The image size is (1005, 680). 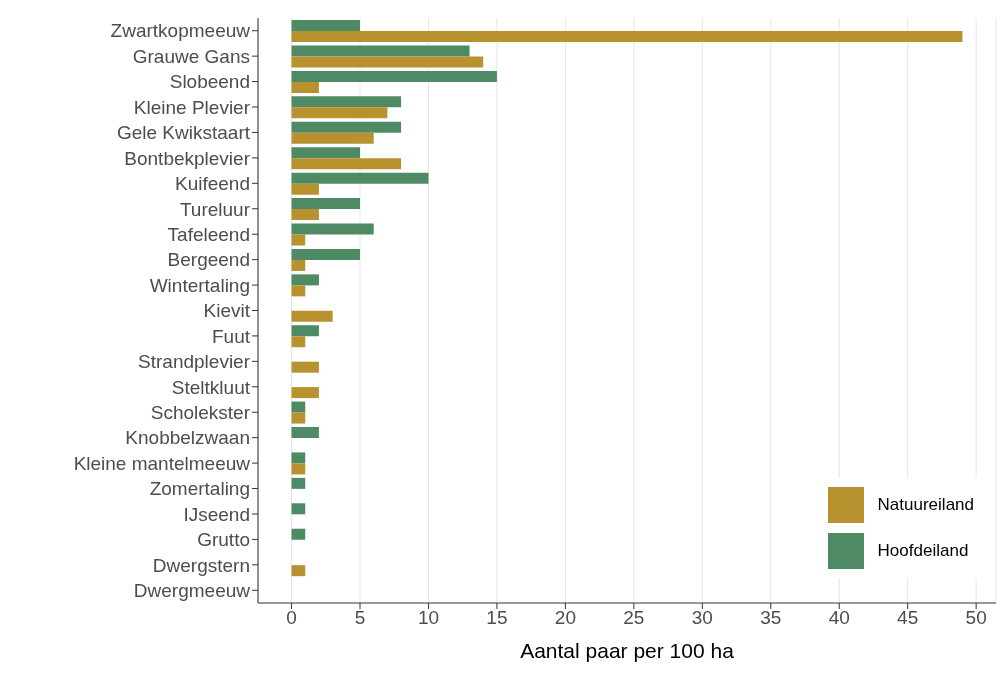 I want to click on x-tick-label: 35, so click(x=771, y=618).